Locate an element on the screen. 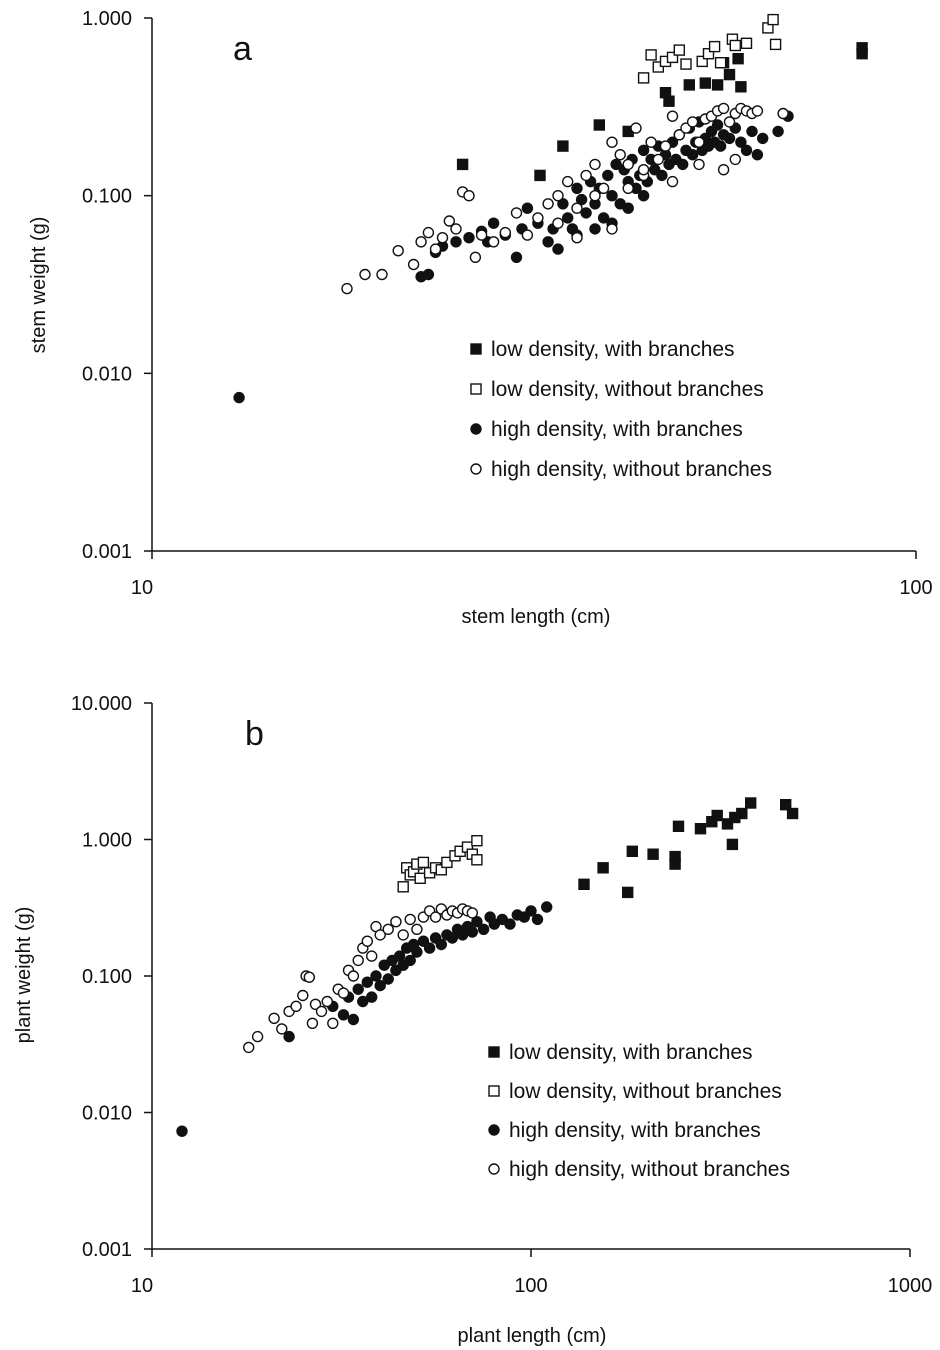 The height and width of the screenshot is (1350, 940). panel-b-x-axis-title: plant length (cm) is located at coordinates (532, 1336).